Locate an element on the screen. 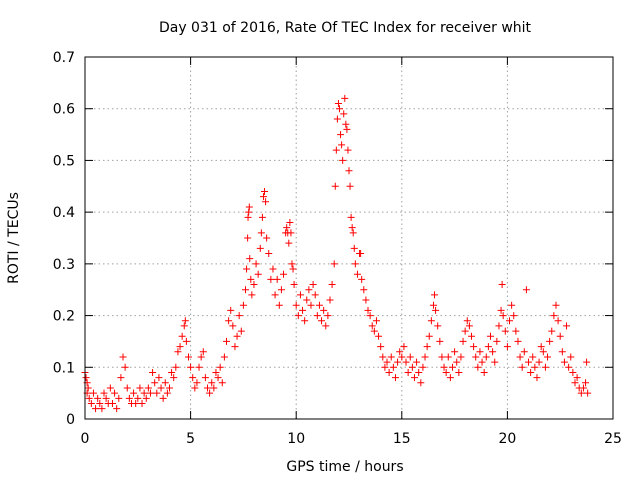 This screenshot has height=480, width=640. y-tick-label: 0.7 is located at coordinates (64, 58).